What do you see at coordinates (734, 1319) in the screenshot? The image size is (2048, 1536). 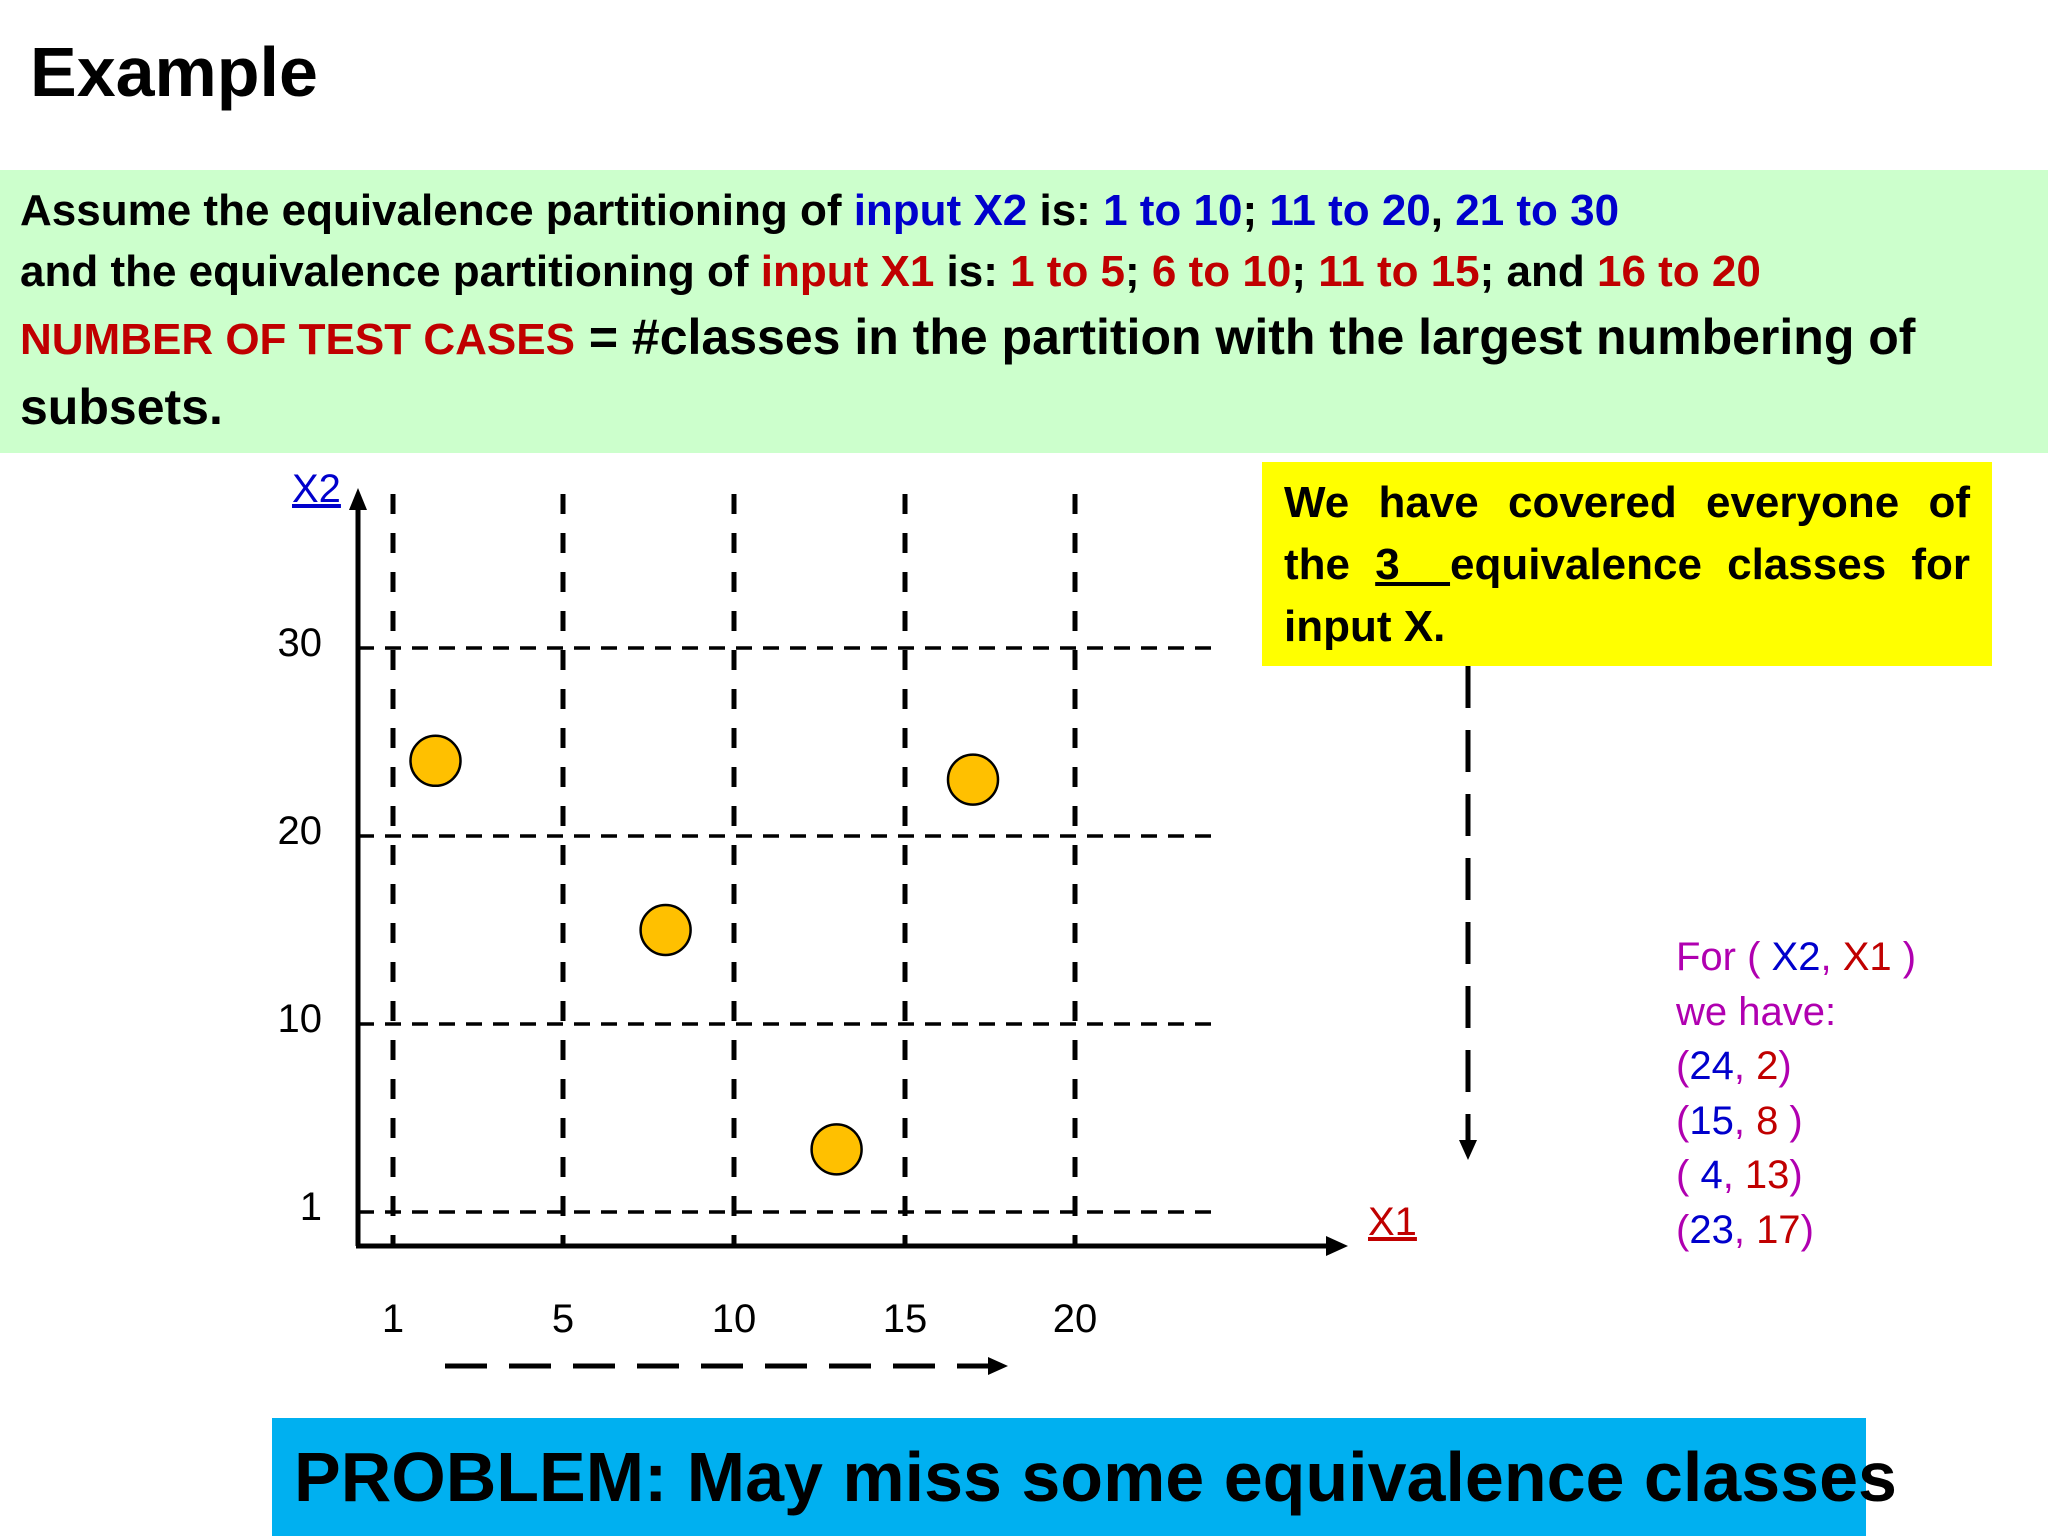 I see `x-tick-label: 10` at bounding box center [734, 1319].